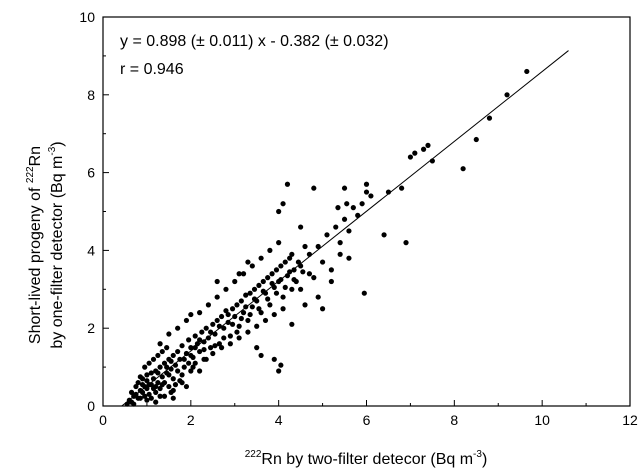 The width and height of the screenshot is (640, 471). Describe the element at coordinates (103, 420) in the screenshot. I see `x-tick-label: 0` at that location.